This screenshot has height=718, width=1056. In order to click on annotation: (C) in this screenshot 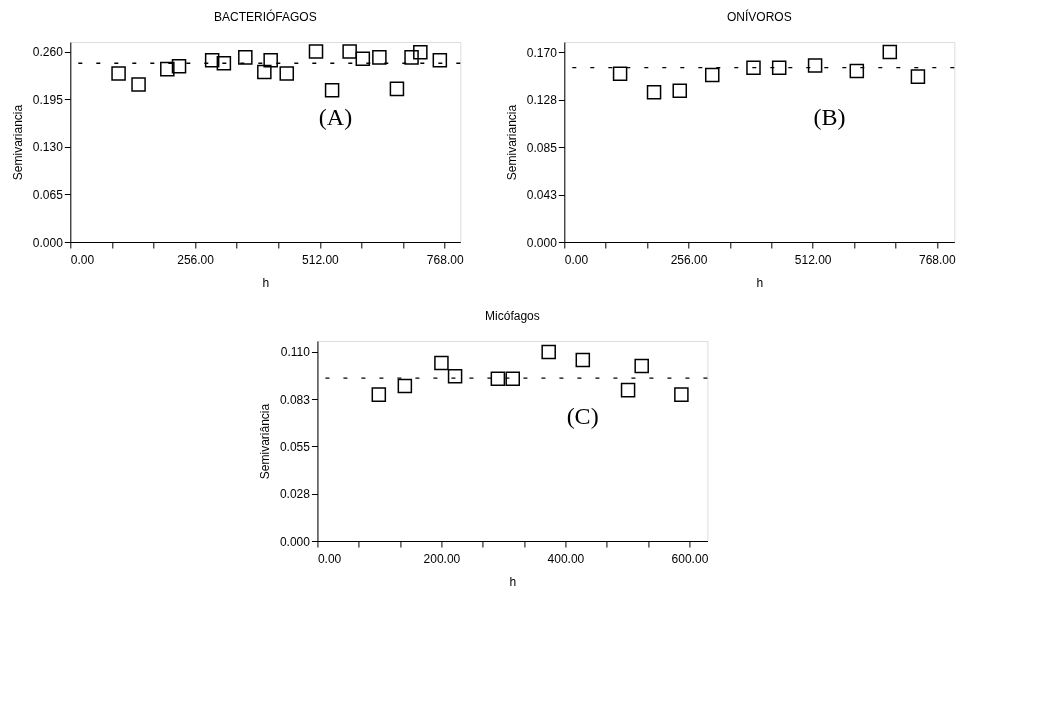, I will do `click(582, 416)`.